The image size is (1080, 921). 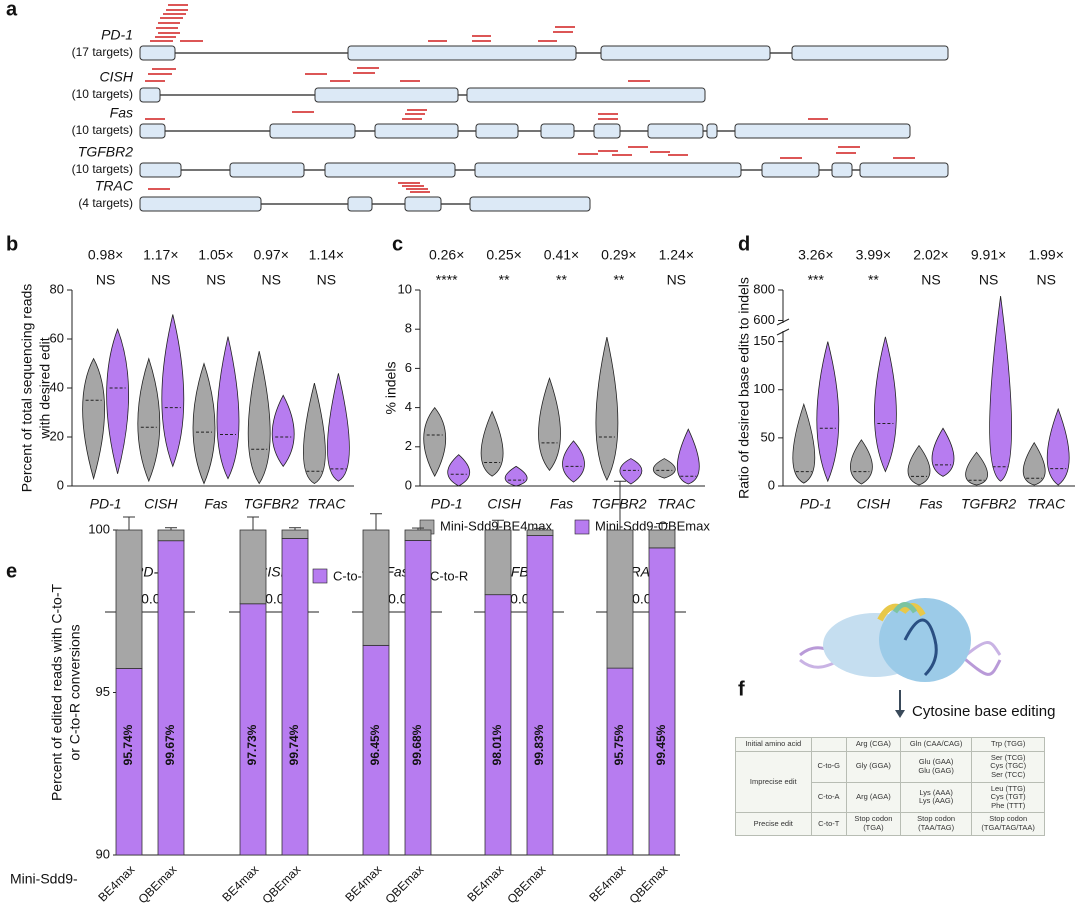 I want to click on fold-change: 3.26×, so click(x=815, y=255).